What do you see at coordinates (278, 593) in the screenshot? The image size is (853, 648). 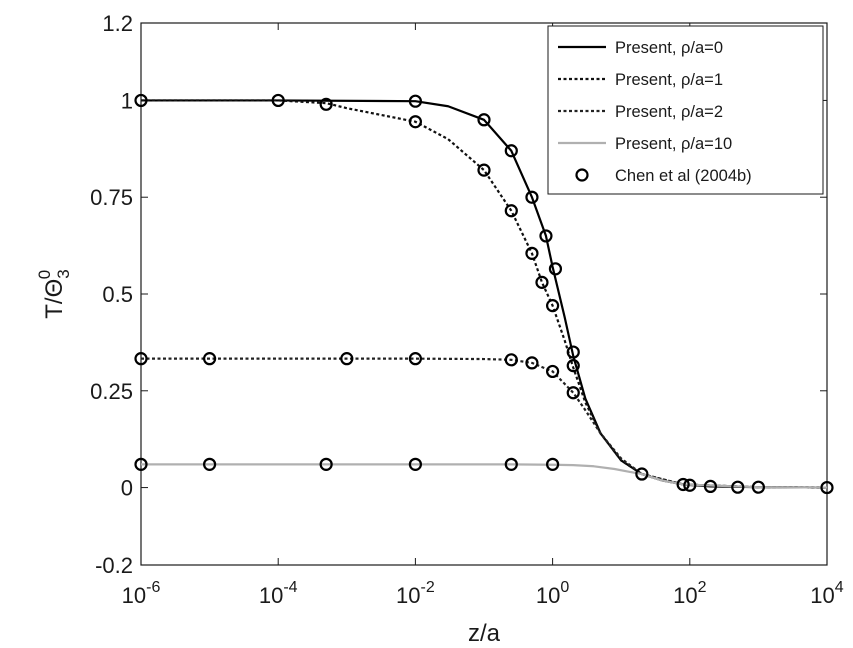 I see `x-tick-label: 10⁻⁴` at bounding box center [278, 593].